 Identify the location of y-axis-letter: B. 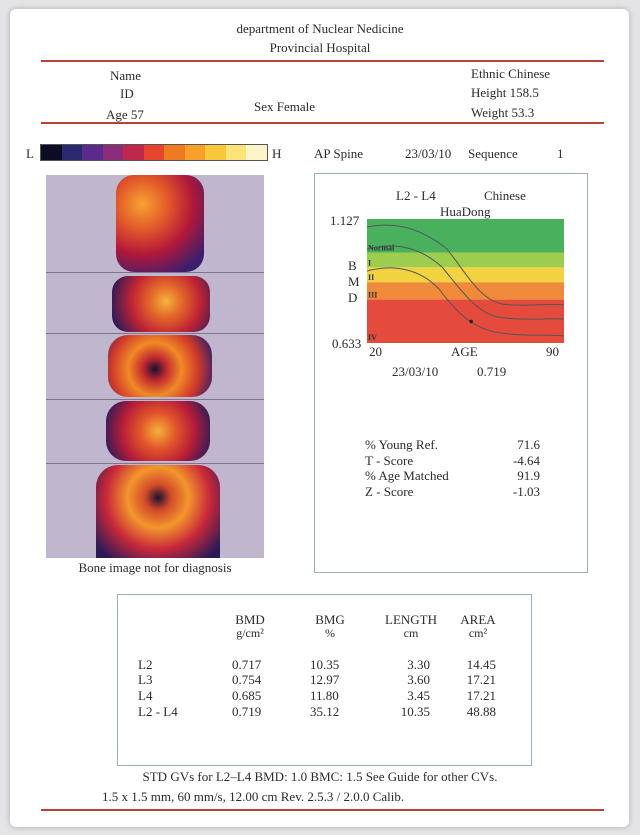
(352, 265).